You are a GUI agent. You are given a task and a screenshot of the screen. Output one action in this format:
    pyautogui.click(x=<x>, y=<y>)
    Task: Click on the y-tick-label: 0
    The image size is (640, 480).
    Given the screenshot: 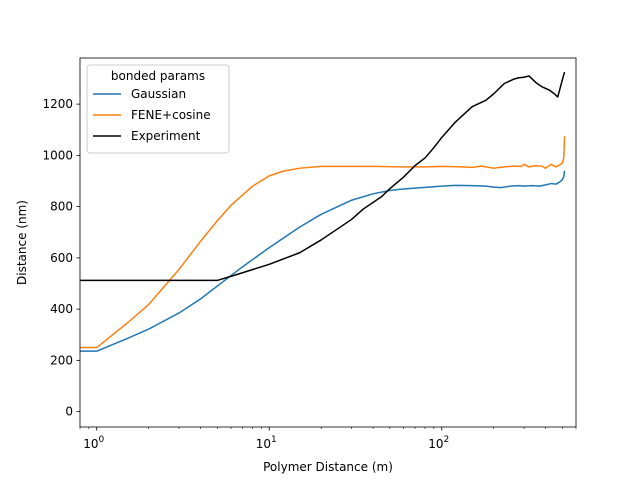 What is the action you would take?
    pyautogui.click(x=69, y=412)
    